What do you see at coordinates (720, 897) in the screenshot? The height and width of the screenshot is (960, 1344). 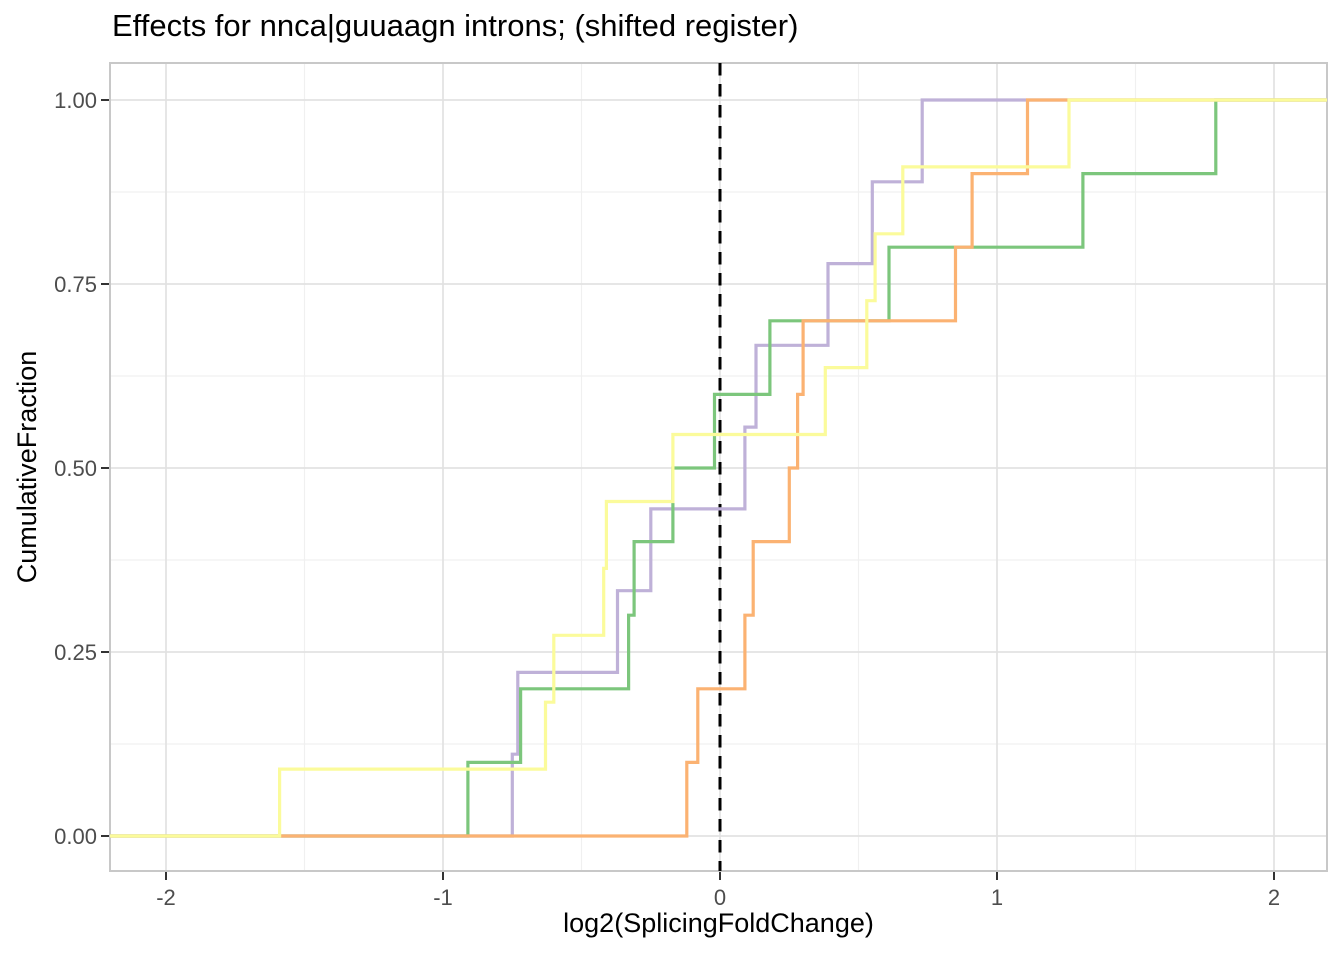 I see `x-tick-label: 0` at bounding box center [720, 897].